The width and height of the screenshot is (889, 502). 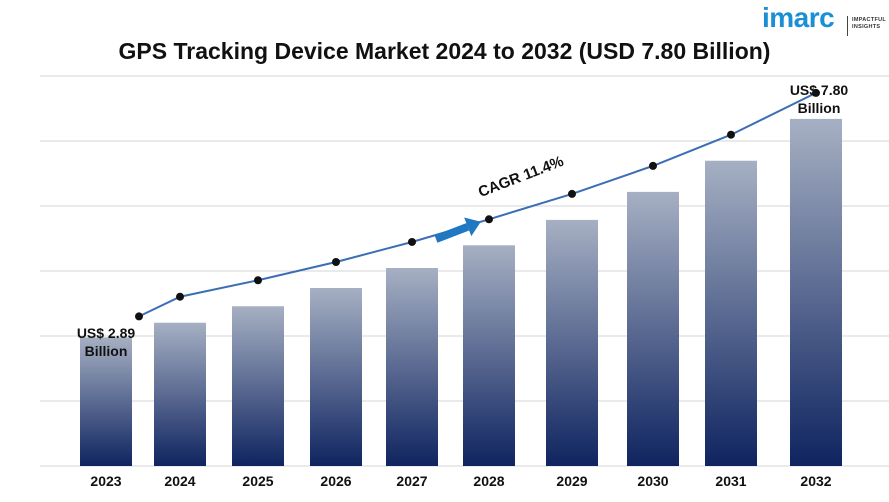 I want to click on trend-point-2028, so click(x=489, y=219).